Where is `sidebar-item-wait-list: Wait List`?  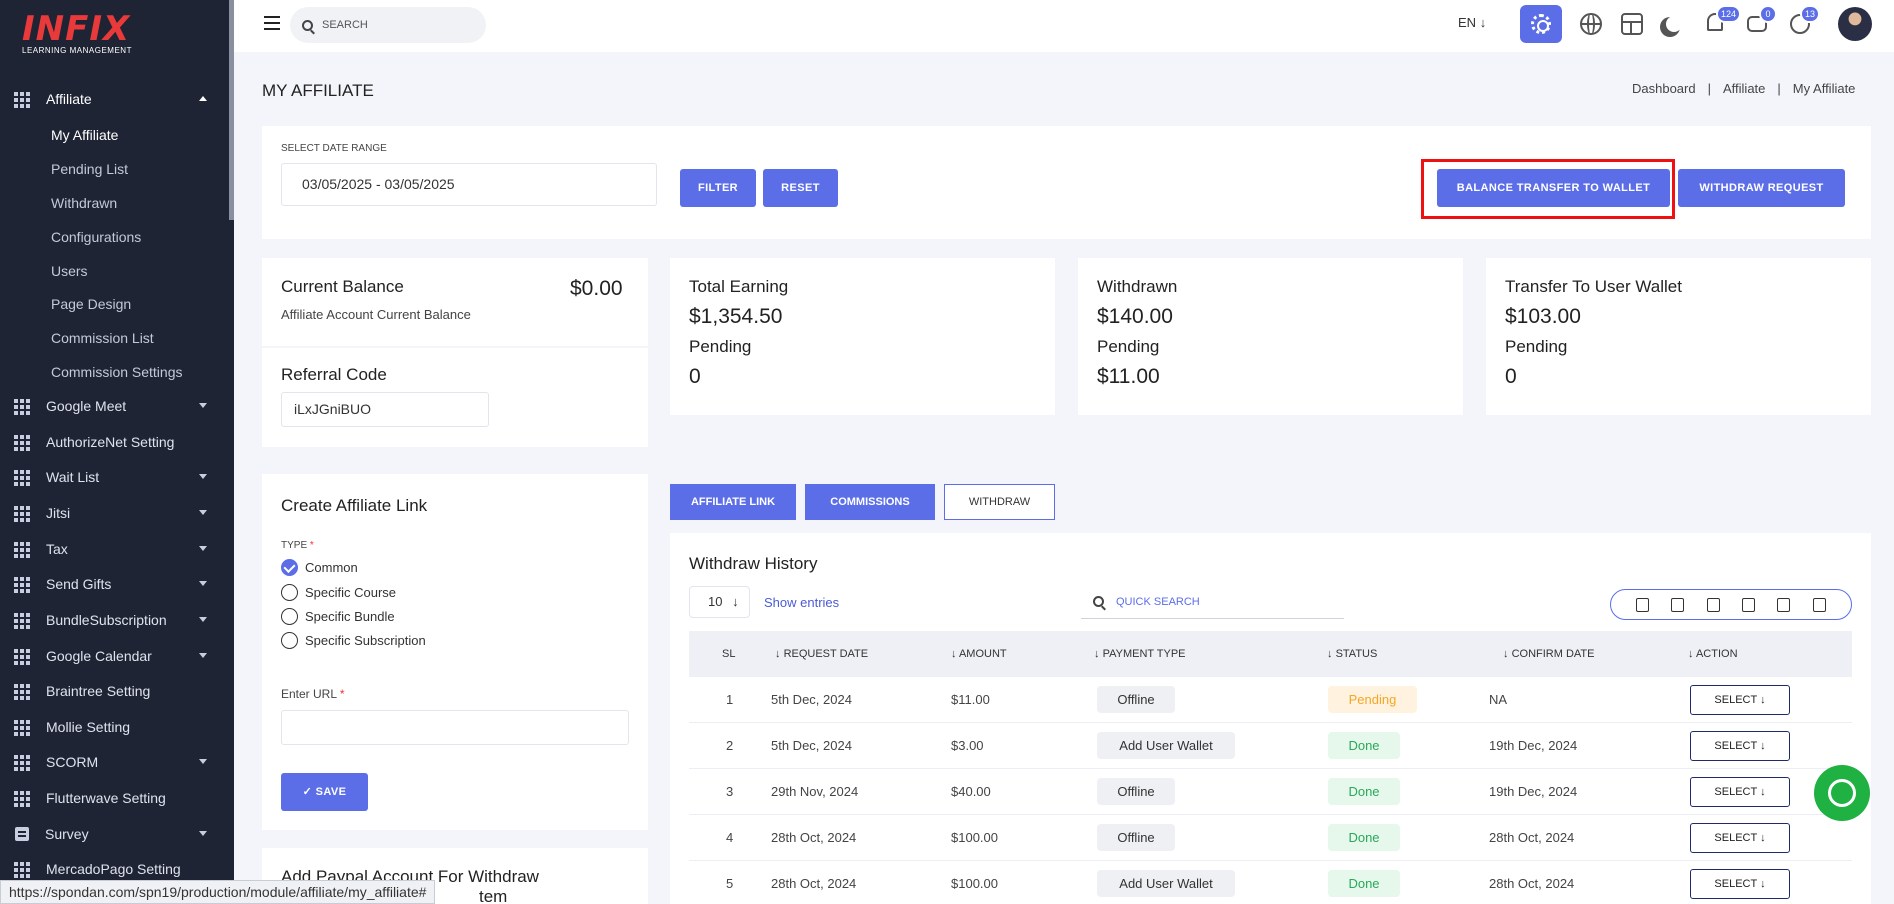 sidebar-item-wait-list: Wait List is located at coordinates (114, 477).